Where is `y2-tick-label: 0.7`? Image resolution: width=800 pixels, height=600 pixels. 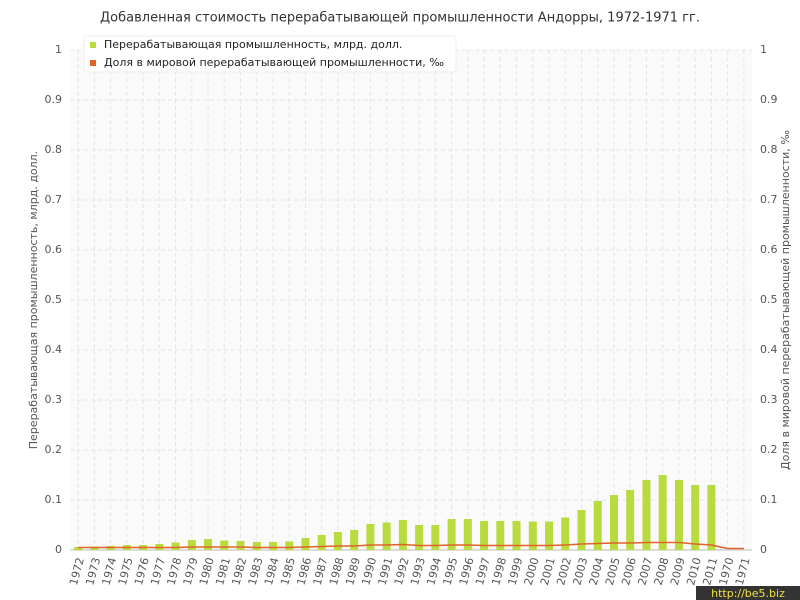
y2-tick-label: 0.7 is located at coordinates (769, 199).